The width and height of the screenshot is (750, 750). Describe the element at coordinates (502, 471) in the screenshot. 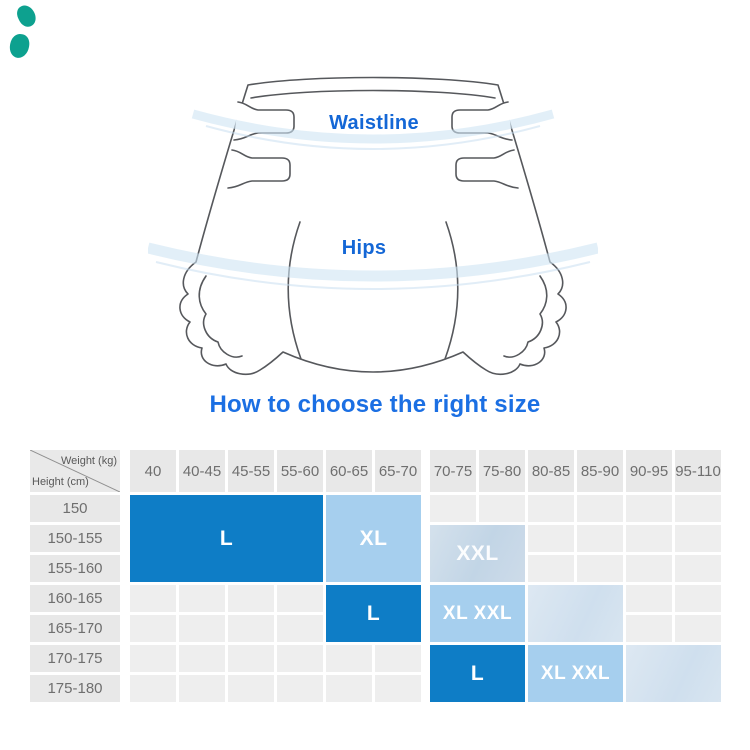

I see `weight-column-header: 75-80` at that location.